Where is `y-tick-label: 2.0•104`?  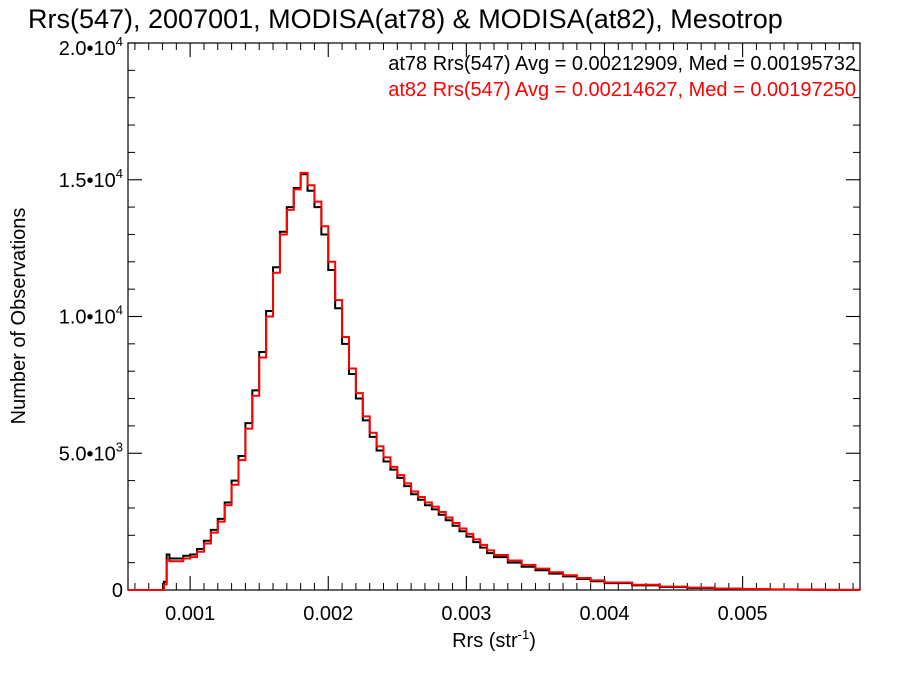 y-tick-label: 2.0•104 is located at coordinates (91, 47).